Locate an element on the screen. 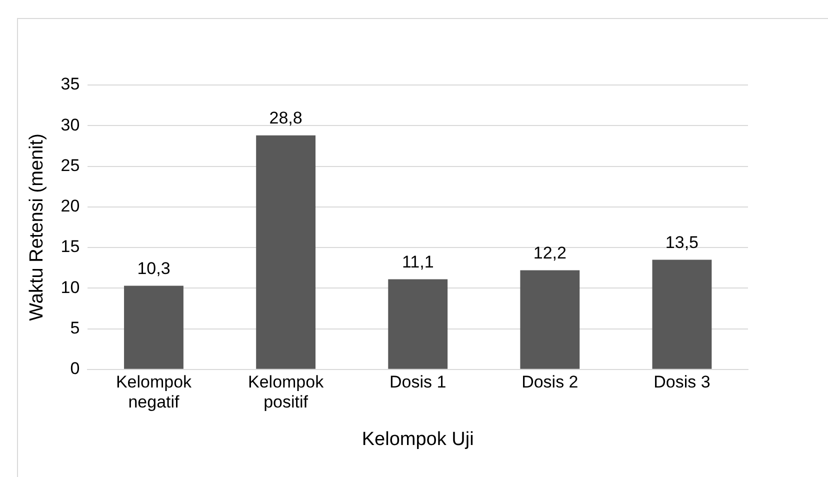  data-label: 28,8 is located at coordinates (285, 118).